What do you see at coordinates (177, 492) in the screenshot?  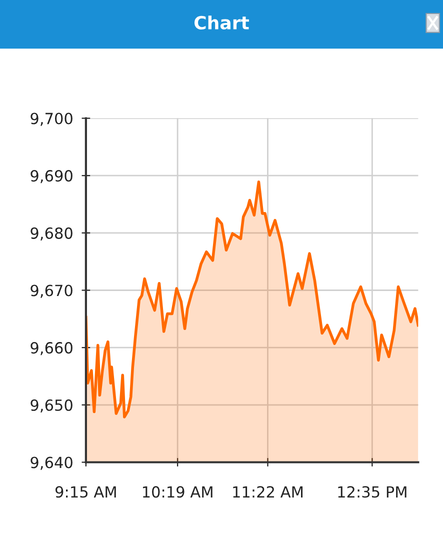 I see `x-tick-label: 10:19 AM` at bounding box center [177, 492].